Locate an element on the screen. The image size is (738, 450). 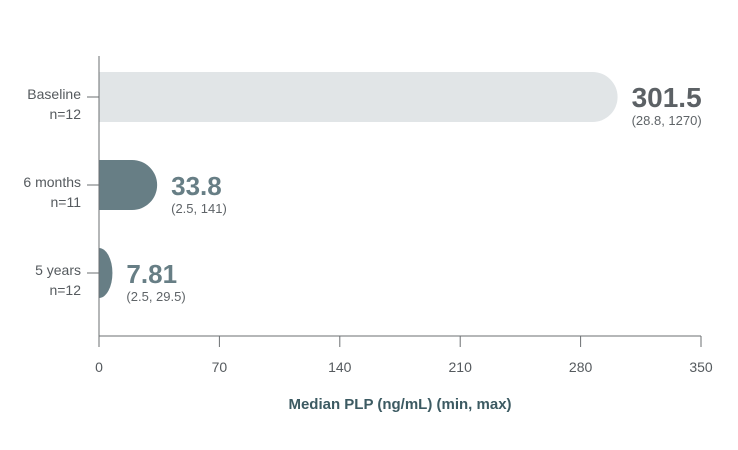
category-n-label: n=11 is located at coordinates (66, 202).